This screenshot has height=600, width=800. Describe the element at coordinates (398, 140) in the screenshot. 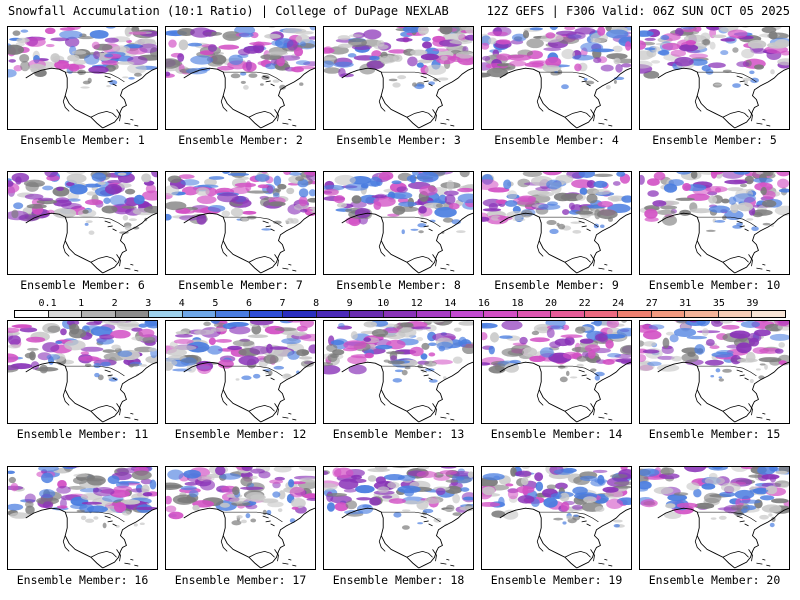

I see `ensemble-member-label: Ensemble Member: 3` at that location.